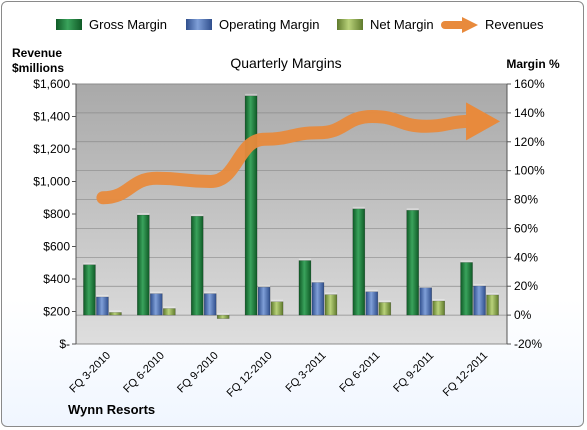 The image size is (587, 430). I want to click on right-tick-label: 100%, so click(529, 171).